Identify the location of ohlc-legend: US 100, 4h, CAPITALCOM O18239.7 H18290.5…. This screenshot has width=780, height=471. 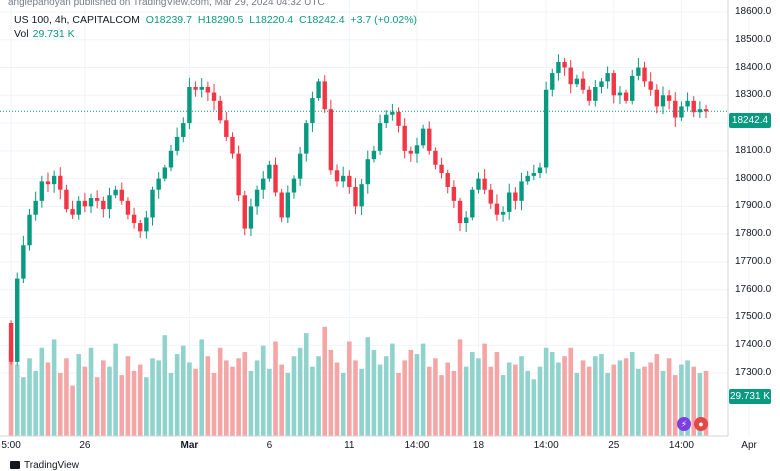
(217, 20).